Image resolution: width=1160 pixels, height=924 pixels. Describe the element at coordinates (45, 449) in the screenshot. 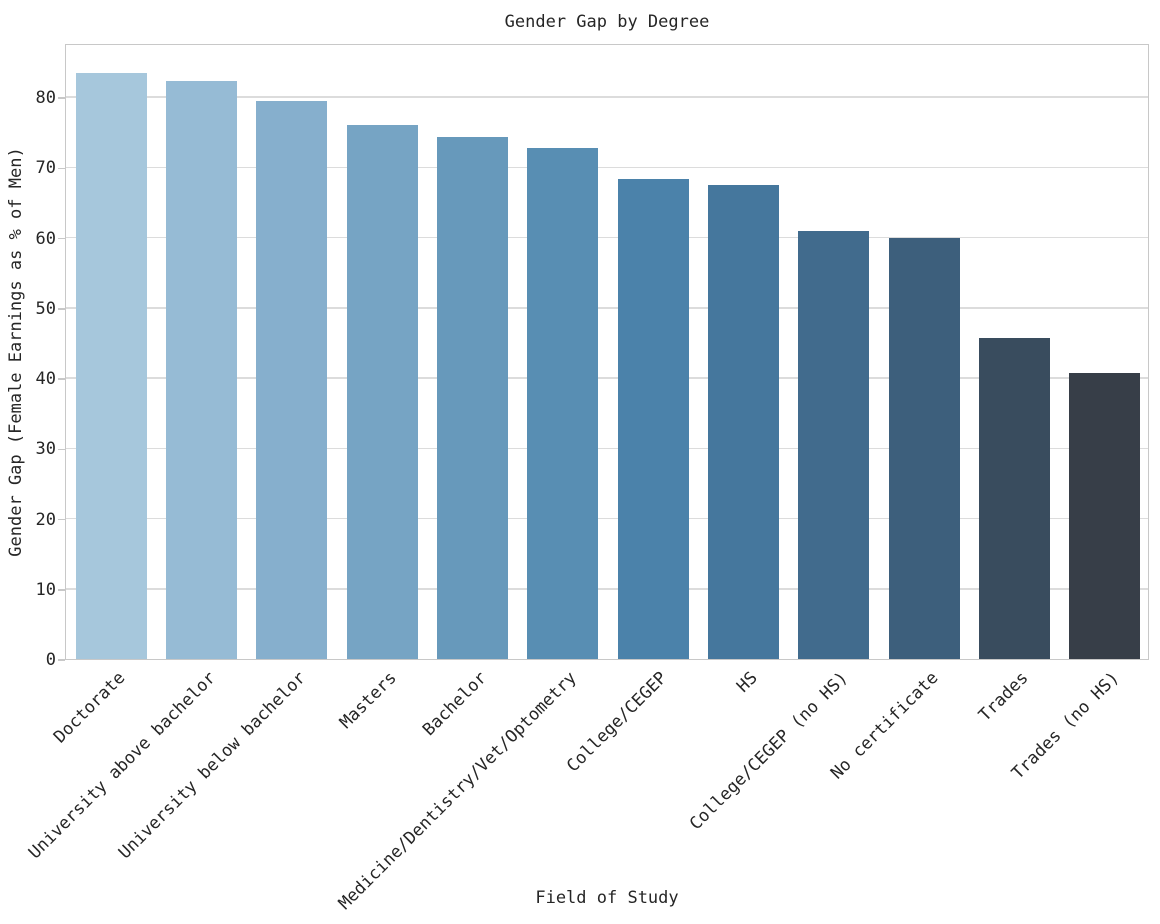

I see `y-tick-label-30: 30` at that location.